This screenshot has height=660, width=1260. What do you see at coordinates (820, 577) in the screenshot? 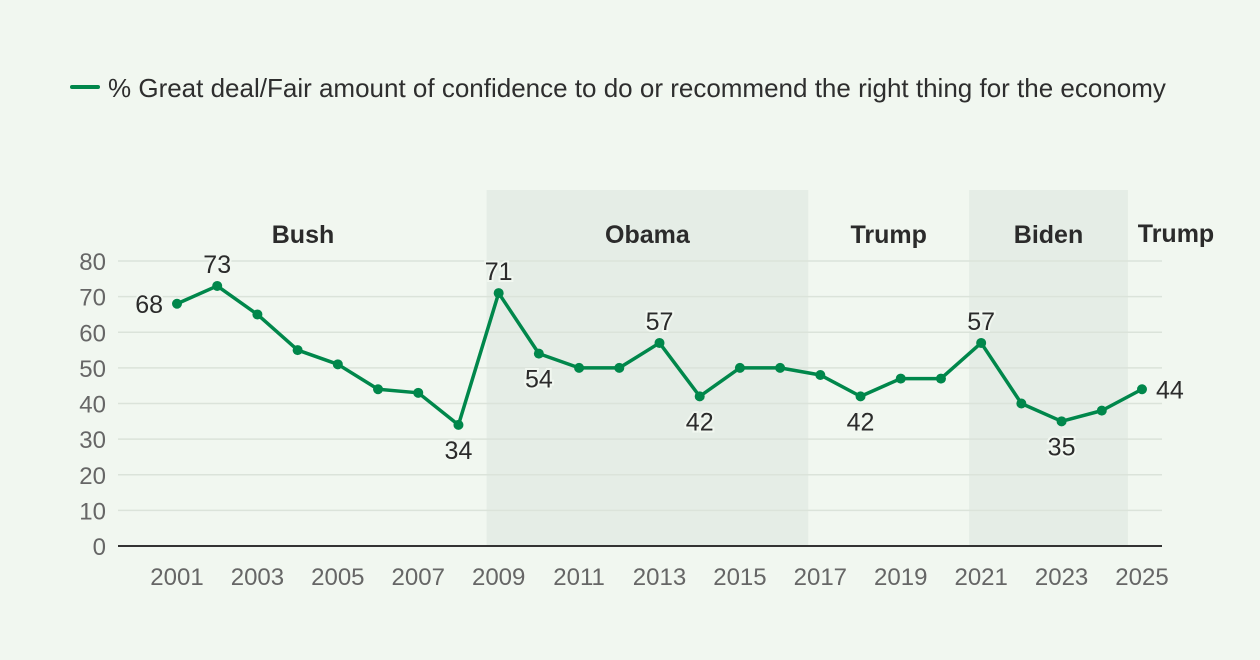
I see `x-tick-label: 2017` at bounding box center [820, 577].